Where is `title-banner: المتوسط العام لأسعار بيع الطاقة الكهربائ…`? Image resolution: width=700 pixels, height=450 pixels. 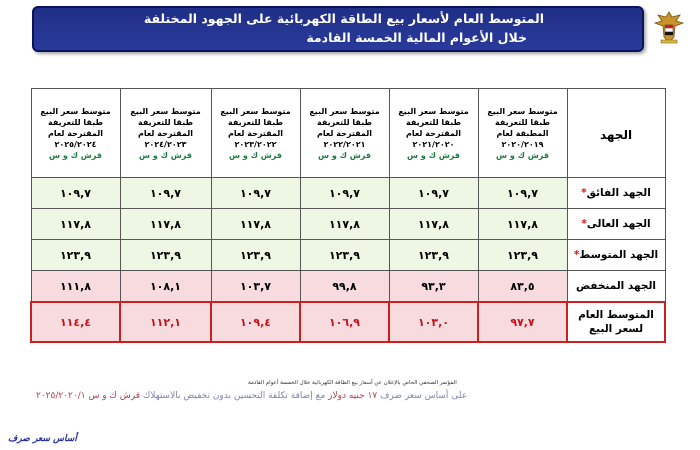 title-banner: المتوسط العام لأسعار بيع الطاقة الكهربائ… is located at coordinates (338, 29).